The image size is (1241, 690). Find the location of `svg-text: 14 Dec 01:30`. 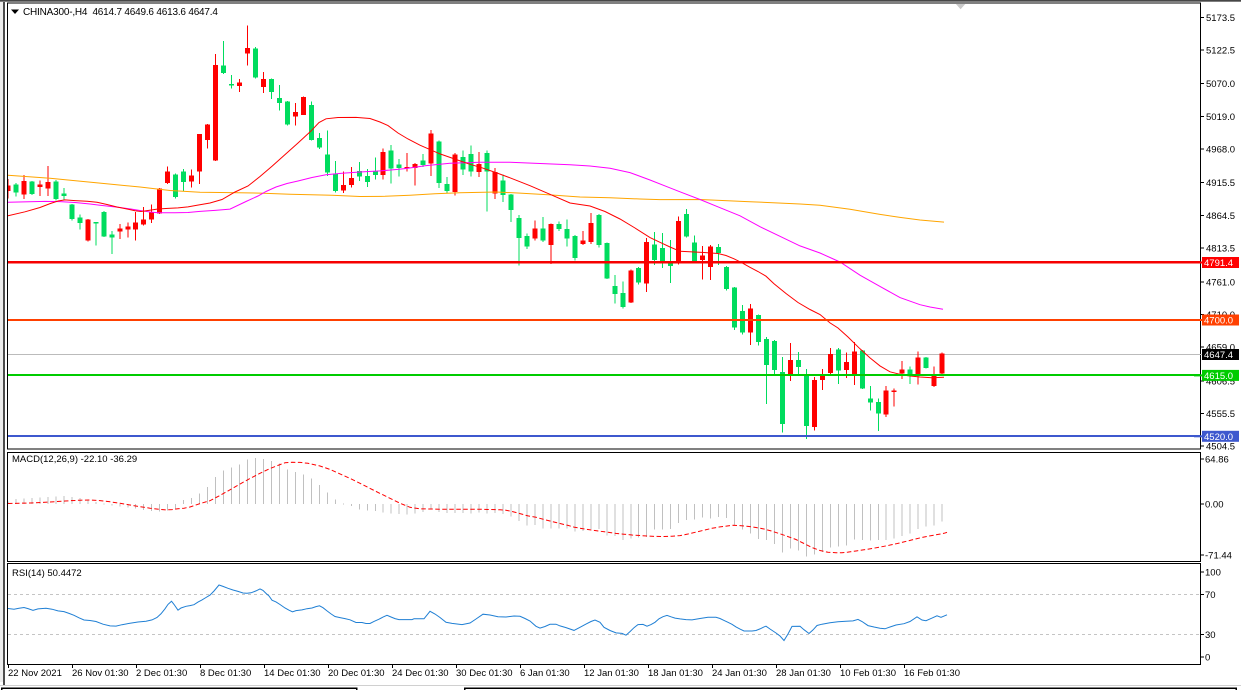

svg-text: 14 Dec 01:30 is located at coordinates (292, 673).